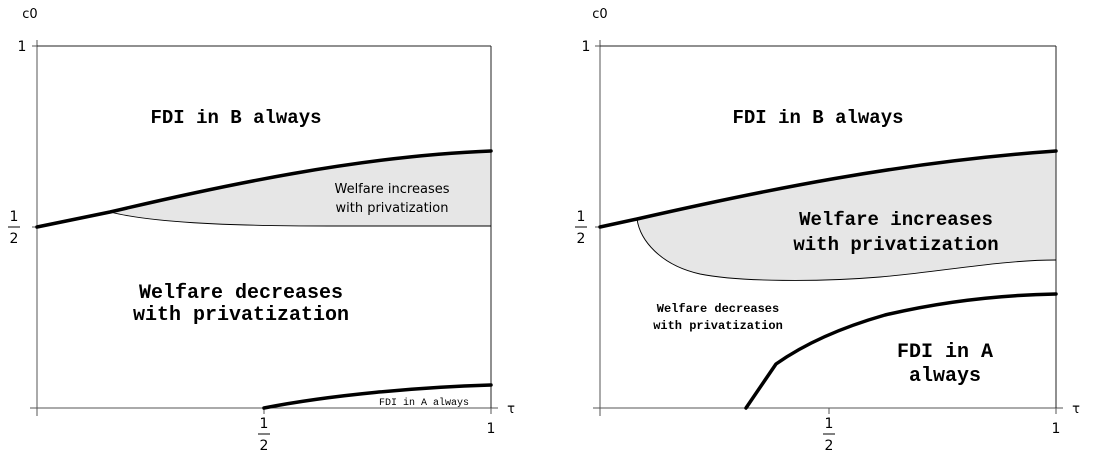 Image resolution: width=1094 pixels, height=457 pixels. Describe the element at coordinates (599, 14) in the screenshot. I see `right-y-axis-label: c0` at that location.